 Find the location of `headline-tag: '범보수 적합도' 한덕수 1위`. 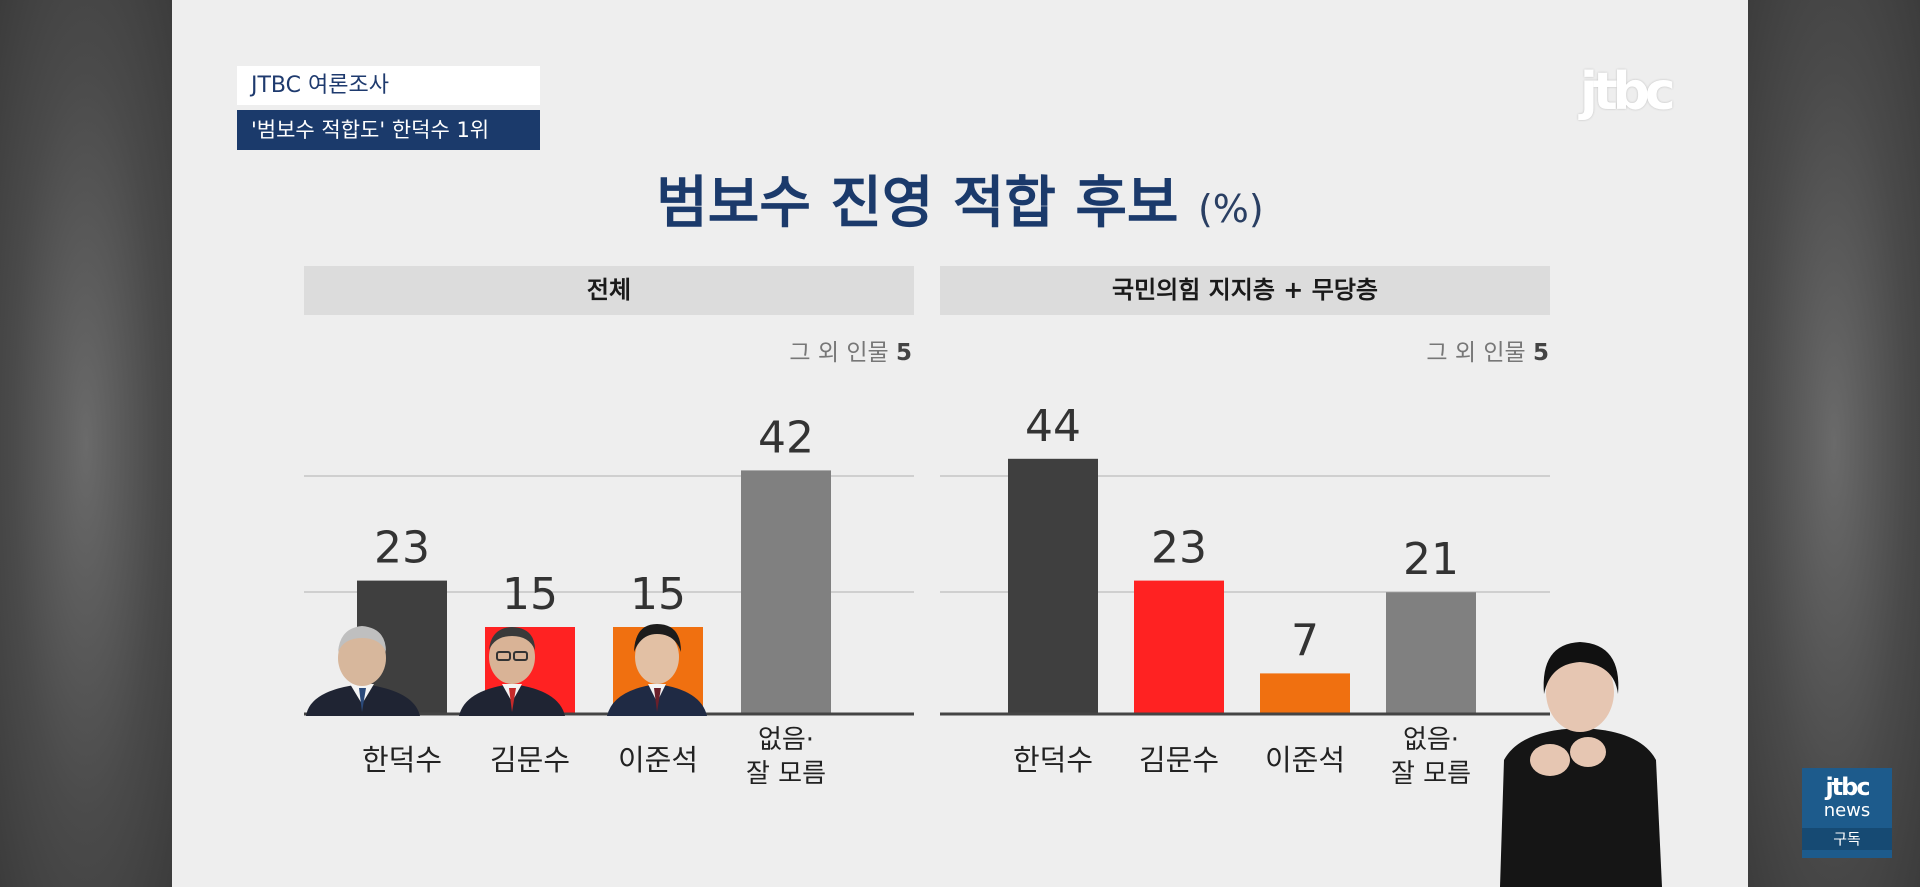

headline-tag: '범보수 적합도' 한덕수 1위 is located at coordinates (388, 130).